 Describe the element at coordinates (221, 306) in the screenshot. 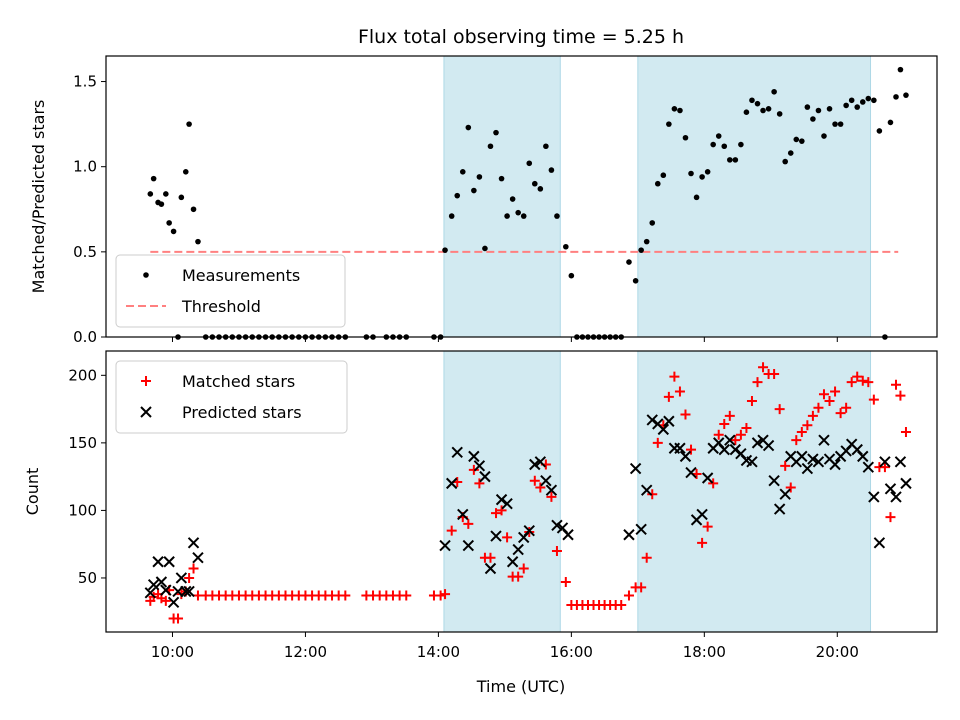

I see `legend-label: Threshold` at that location.